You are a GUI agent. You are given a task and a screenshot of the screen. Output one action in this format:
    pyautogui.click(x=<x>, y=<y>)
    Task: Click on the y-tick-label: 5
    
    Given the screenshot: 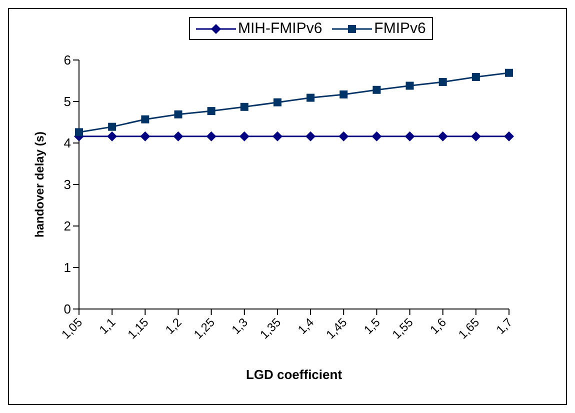 What is the action you would take?
    pyautogui.click(x=67, y=102)
    